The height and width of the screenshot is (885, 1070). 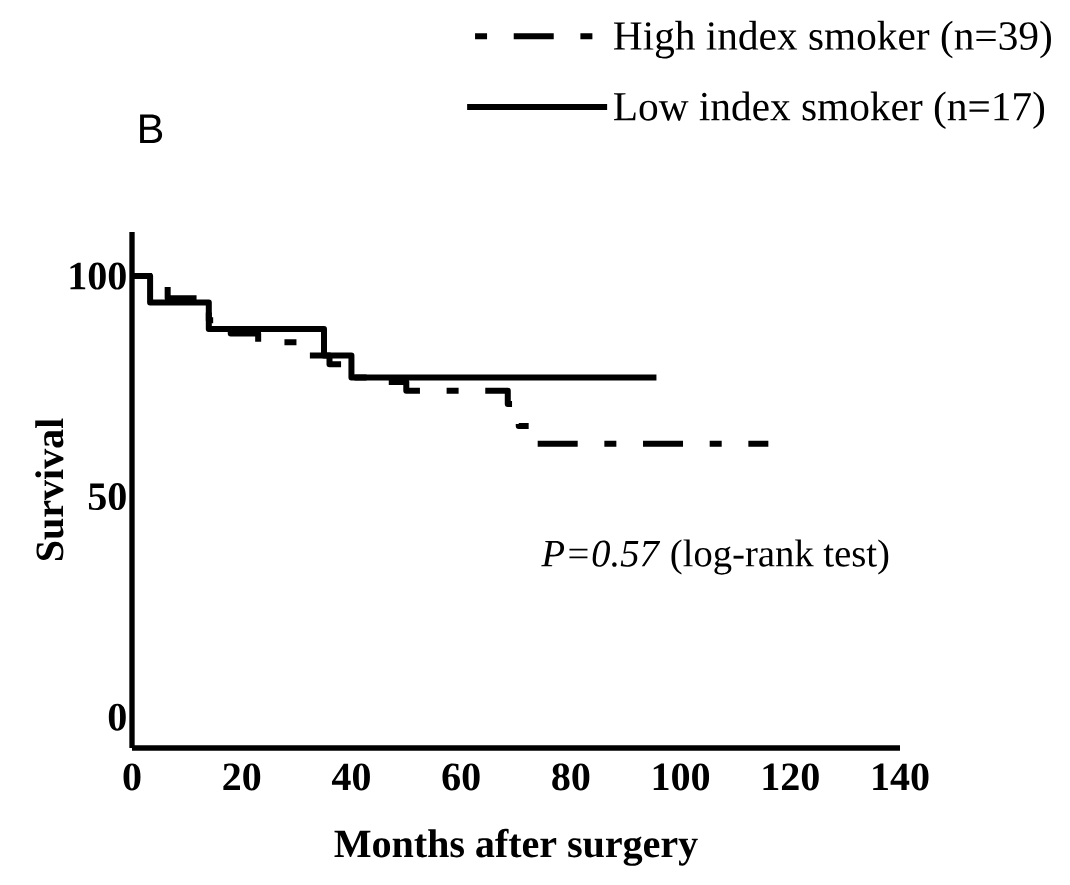 I want to click on annotation: P=0.57 (log-rank test), so click(x=715, y=557).